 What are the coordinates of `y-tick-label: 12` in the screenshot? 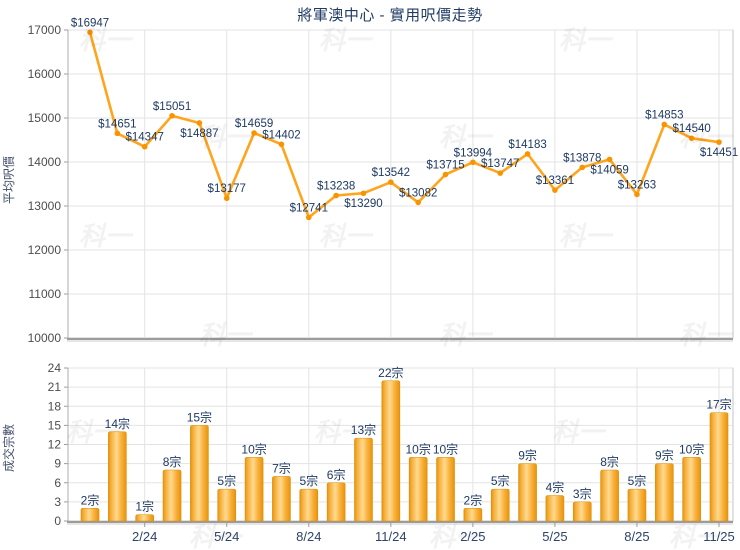 It's located at (55, 445).